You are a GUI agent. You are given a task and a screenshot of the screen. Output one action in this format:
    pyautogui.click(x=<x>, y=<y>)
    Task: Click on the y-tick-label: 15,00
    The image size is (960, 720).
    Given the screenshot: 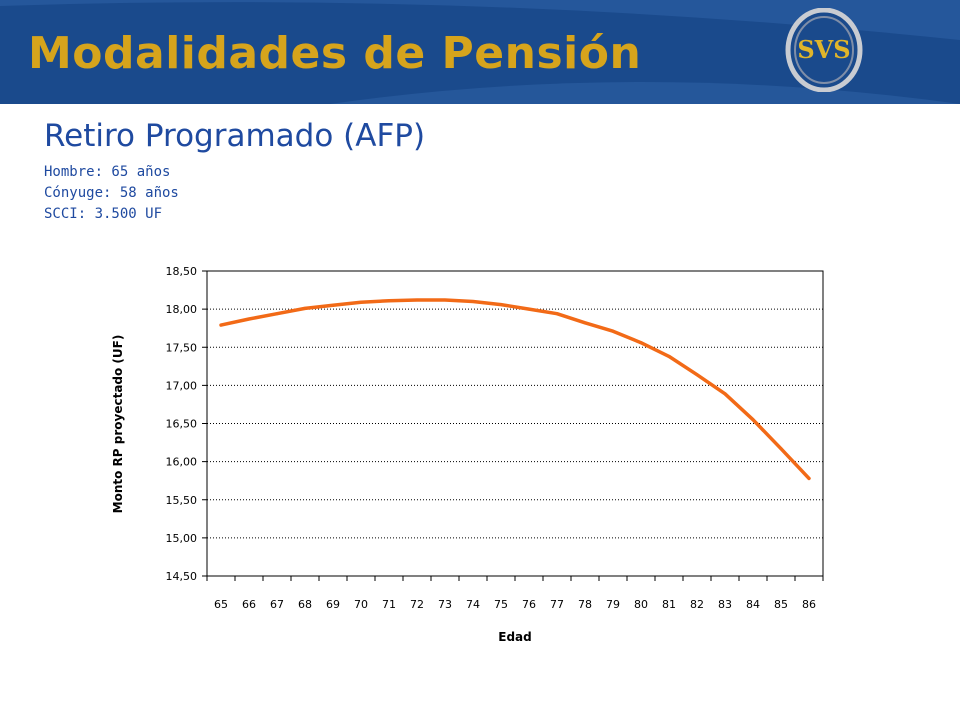 What is the action you would take?
    pyautogui.click(x=182, y=538)
    